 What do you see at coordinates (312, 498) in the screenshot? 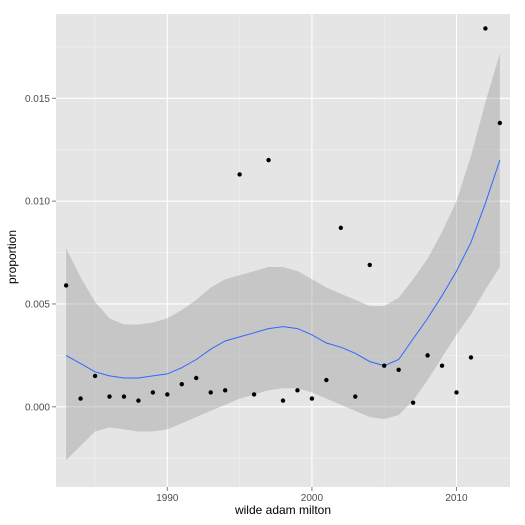
I see `x-tick-label: 2000` at bounding box center [312, 498].